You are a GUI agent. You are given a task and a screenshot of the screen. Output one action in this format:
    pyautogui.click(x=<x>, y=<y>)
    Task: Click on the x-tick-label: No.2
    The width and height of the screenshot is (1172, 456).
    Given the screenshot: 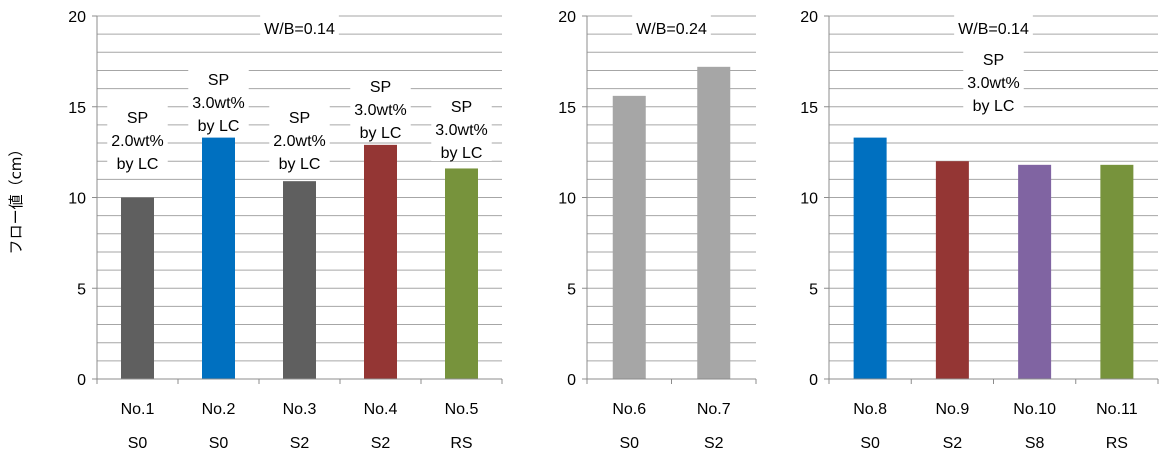 What is the action you would take?
    pyautogui.click(x=219, y=409)
    